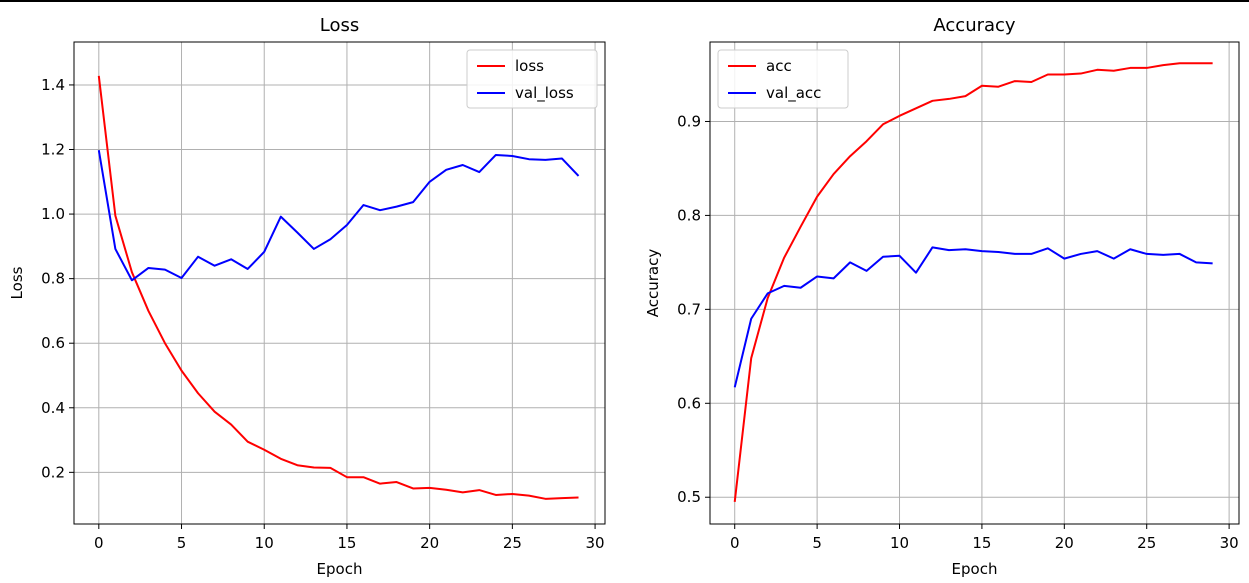 This screenshot has width=1249, height=583. Describe the element at coordinates (532, 79) in the screenshot. I see `chart-0-legend: loss val_loss` at that location.